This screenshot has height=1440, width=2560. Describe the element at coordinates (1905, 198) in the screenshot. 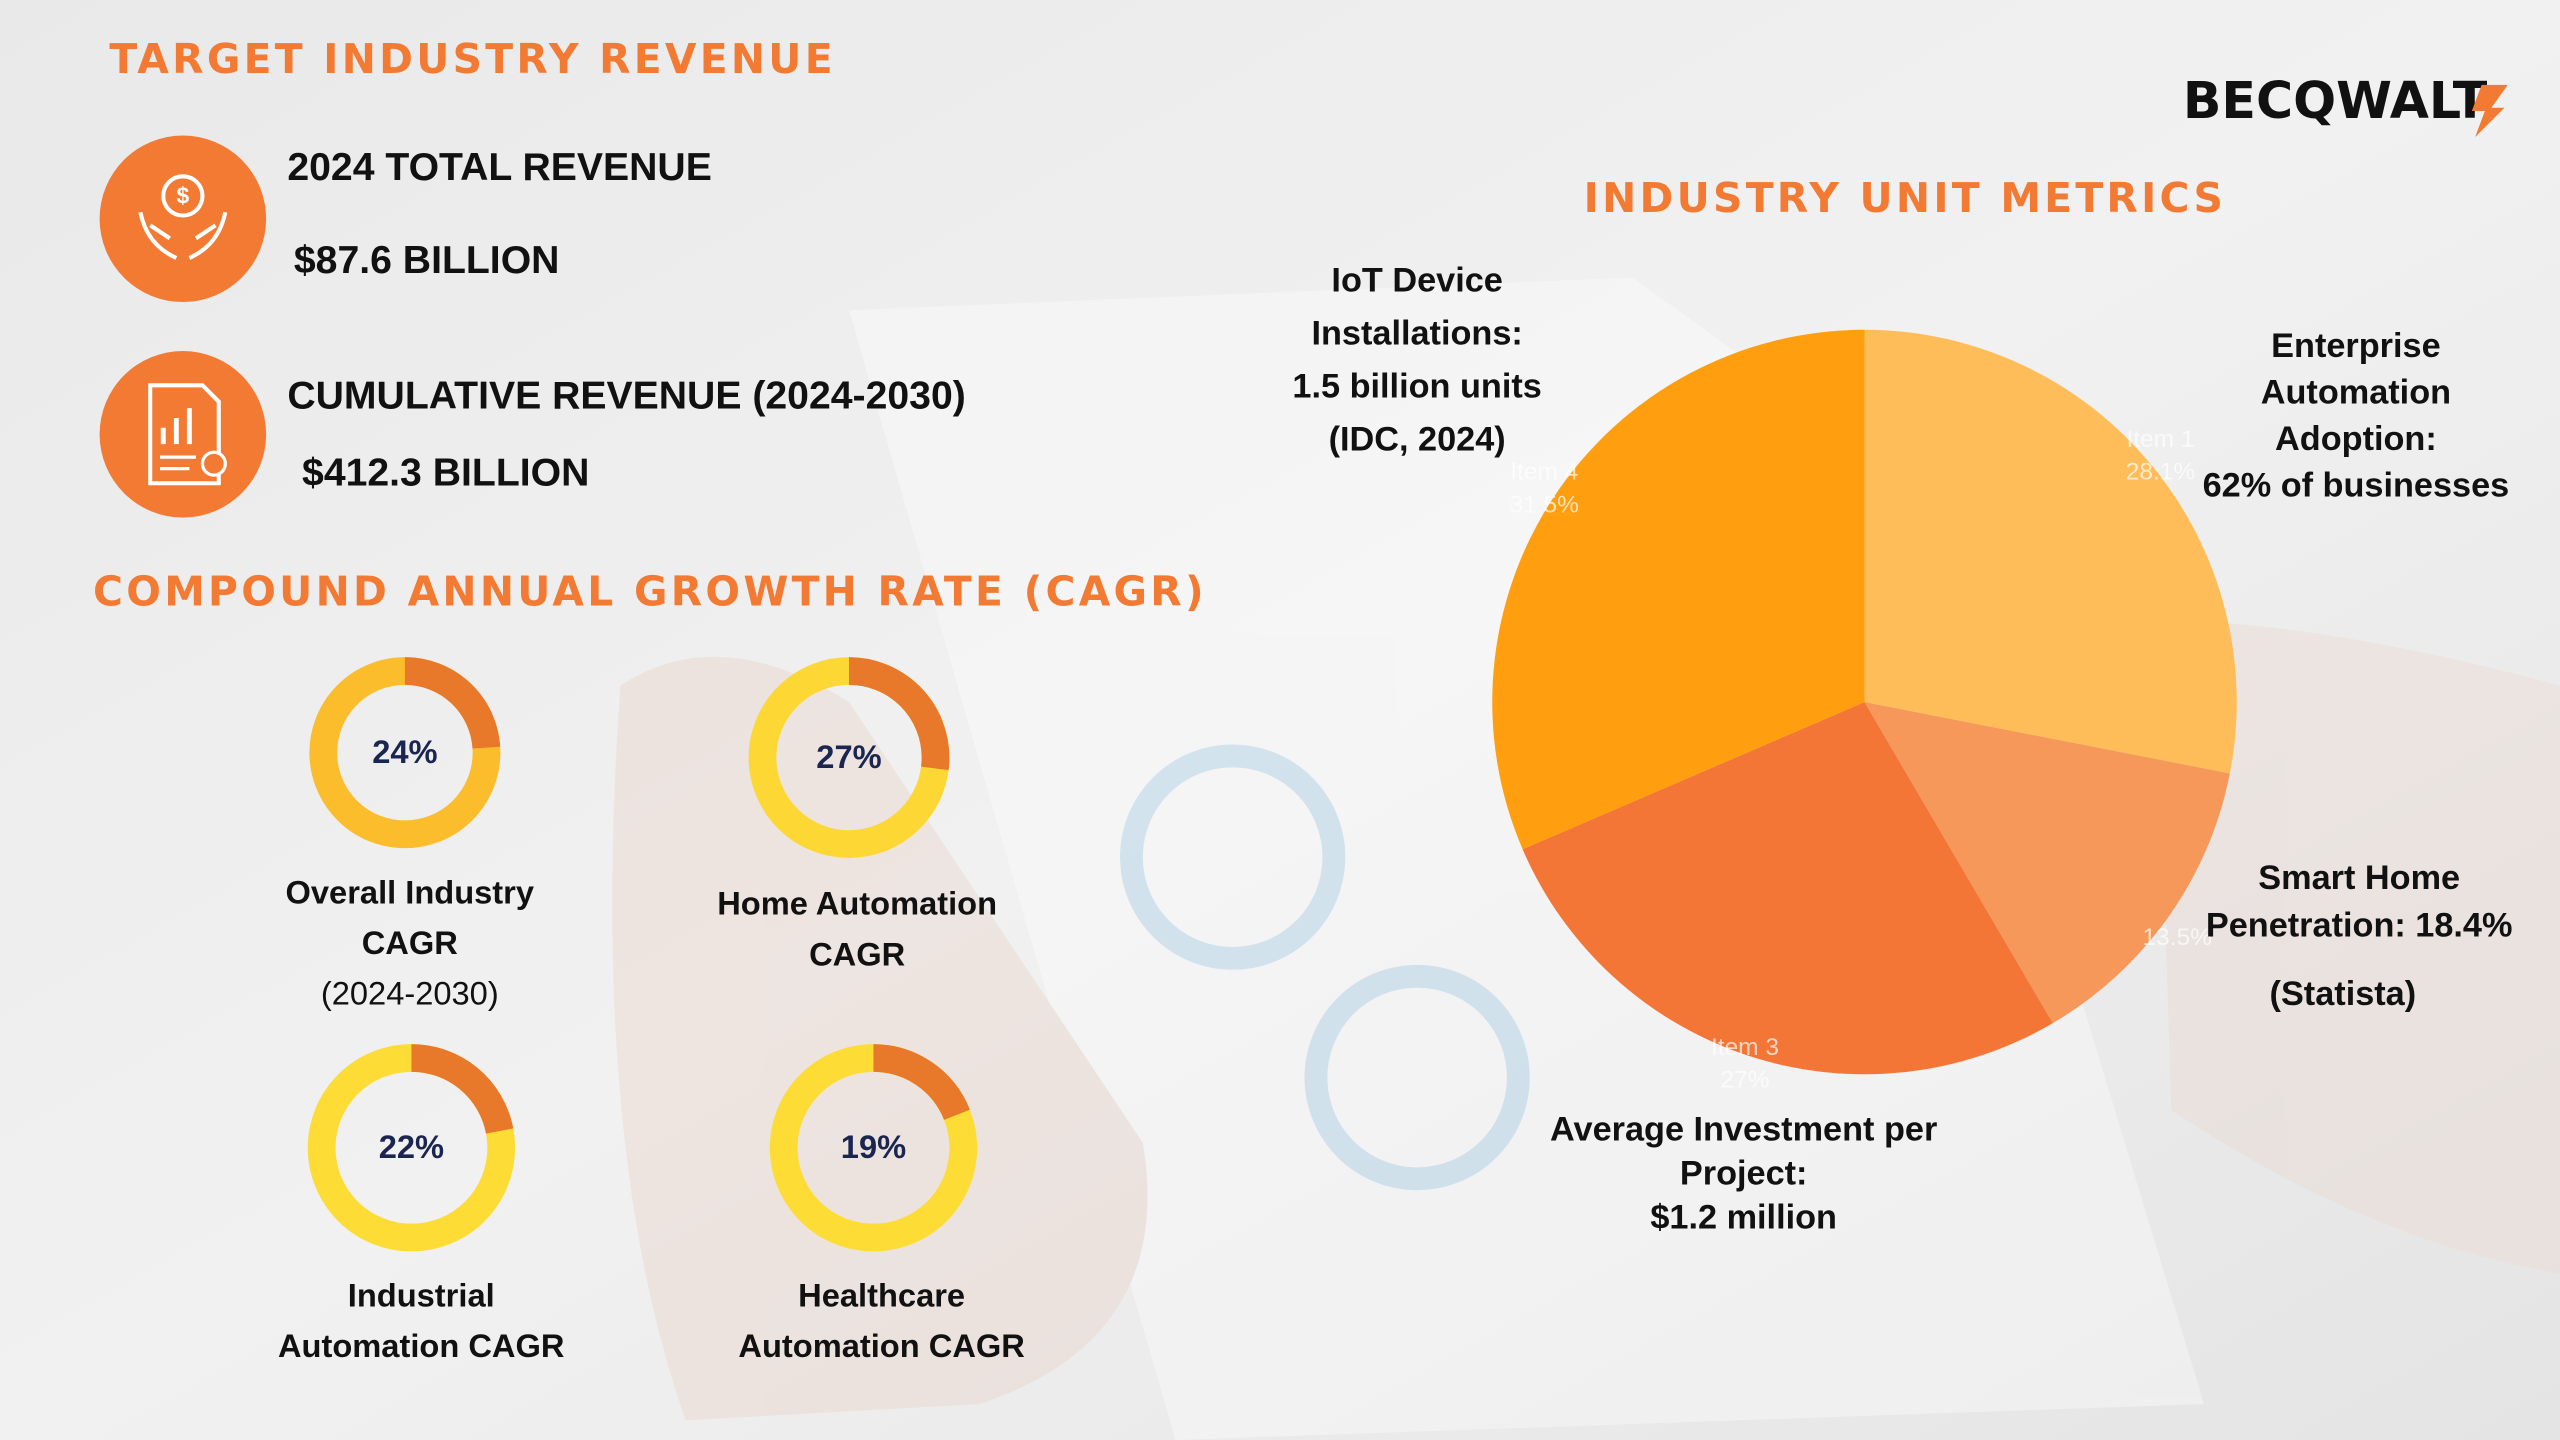

I see `chart-title: INDUSTRY UNIT METRICS` at that location.